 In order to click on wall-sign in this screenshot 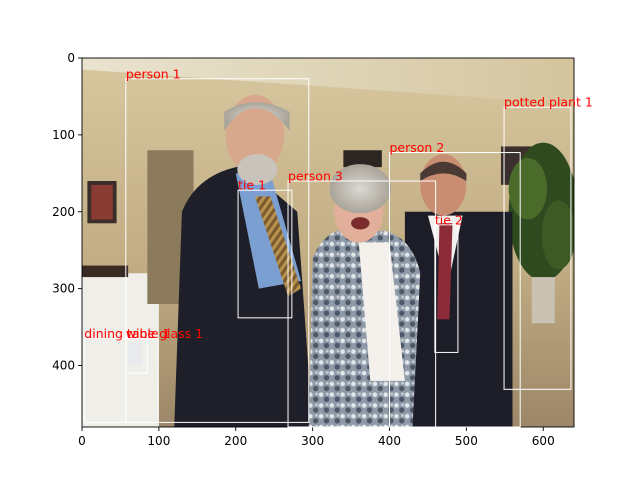, I will do `click(362, 159)`.